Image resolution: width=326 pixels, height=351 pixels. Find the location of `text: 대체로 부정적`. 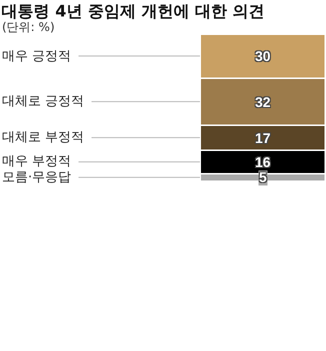

text: 대체로 부정적 is located at coordinates (43, 137).